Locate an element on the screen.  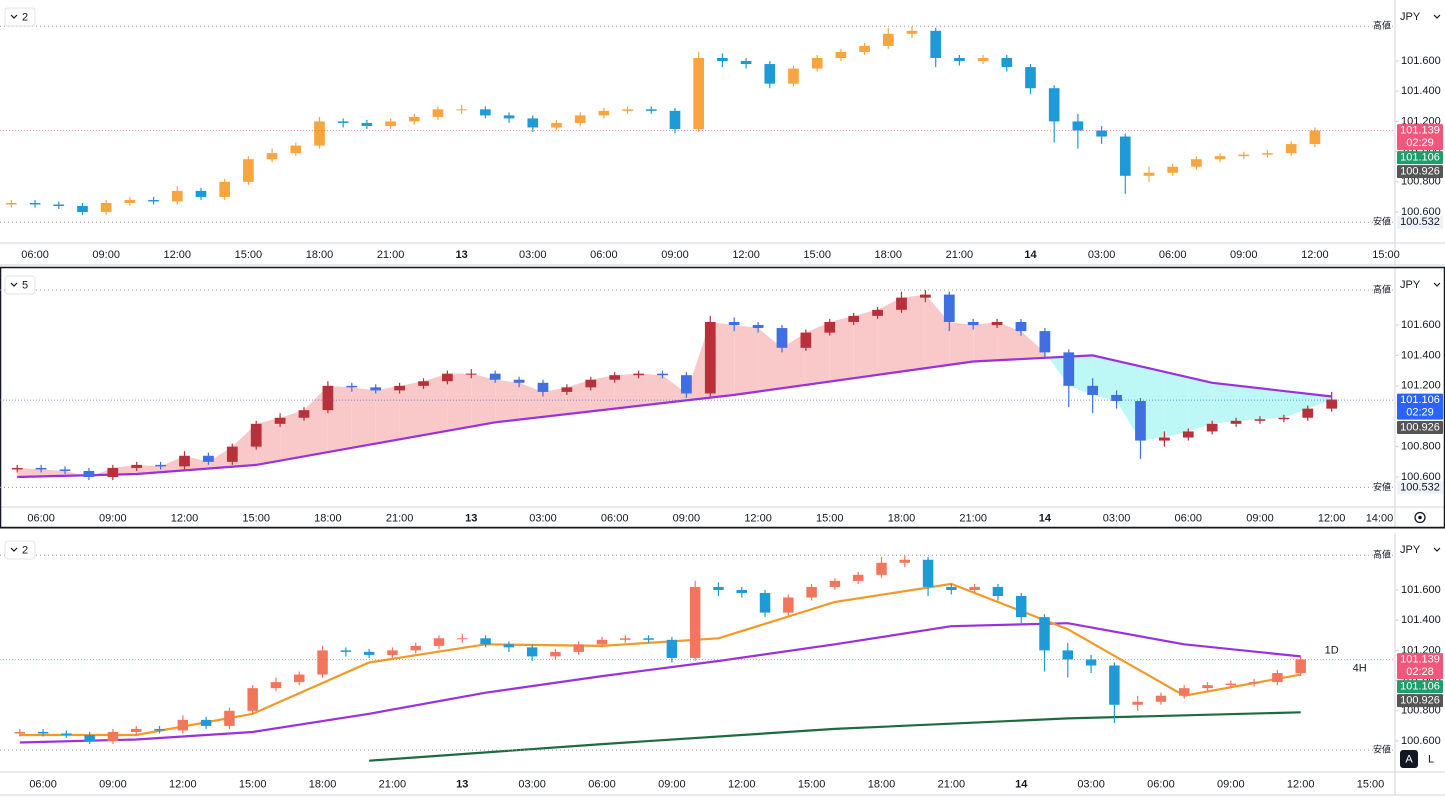
x-tick-label: 21:00 is located at coordinates (400, 518).